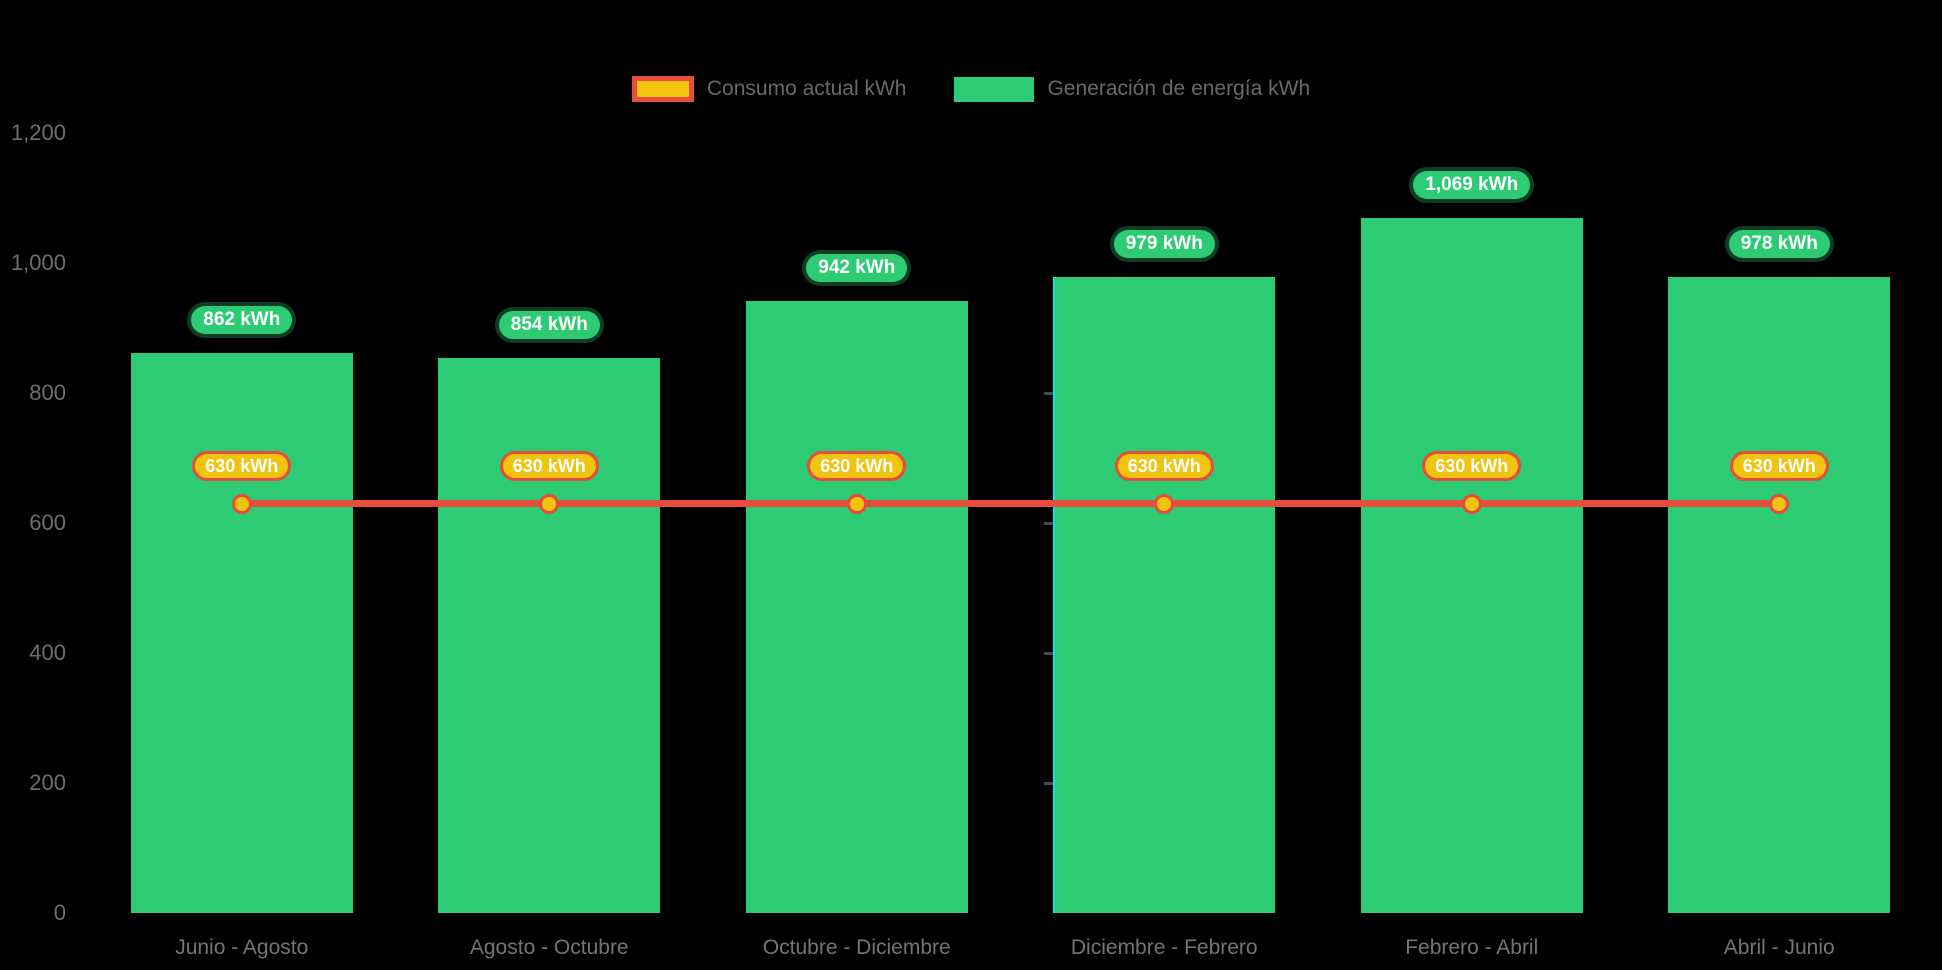 The width and height of the screenshot is (1942, 970). What do you see at coordinates (1164, 243) in the screenshot?
I see `generation-value-badge: 979 kWh` at bounding box center [1164, 243].